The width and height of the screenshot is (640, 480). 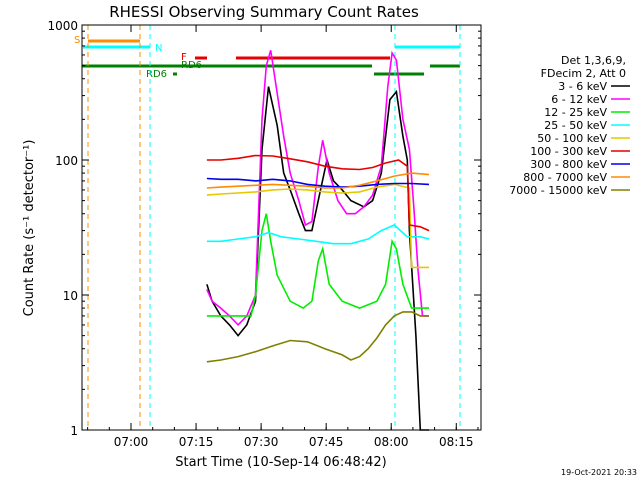 What do you see at coordinates (579, 99) in the screenshot?
I see `legend-label: 6 - 12 keV` at bounding box center [579, 99].